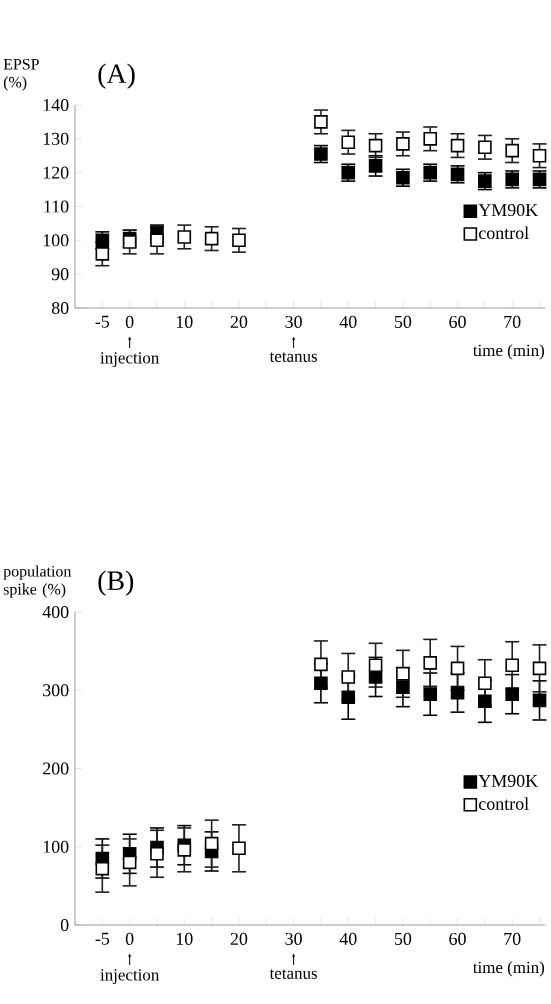 The height and width of the screenshot is (1004, 551). Describe the element at coordinates (55, 612) in the screenshot. I see `y-tick-label: 400` at that location.